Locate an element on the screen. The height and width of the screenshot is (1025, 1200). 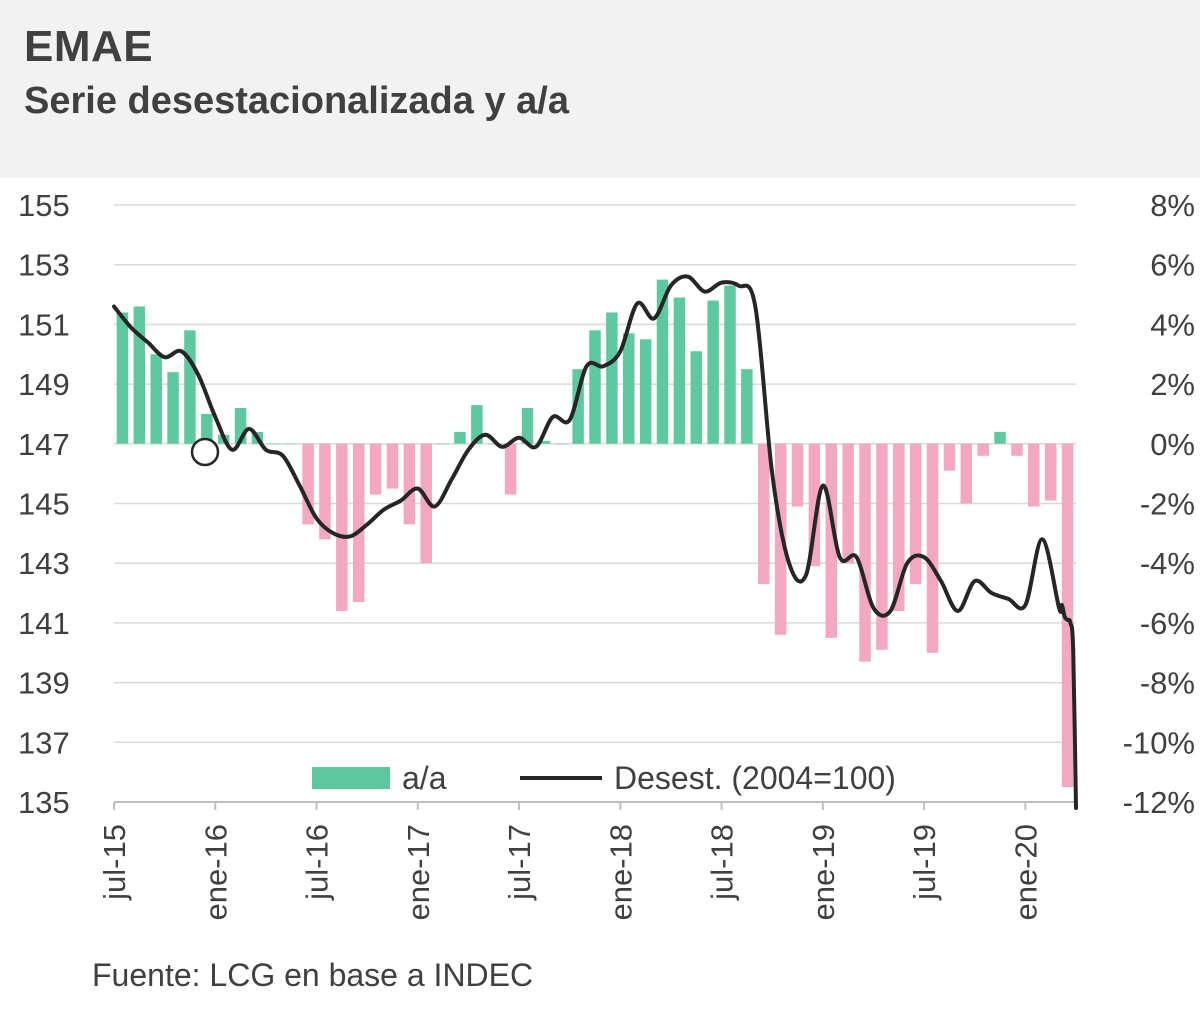
y-right-tick-label: 0% is located at coordinates (1172, 444).